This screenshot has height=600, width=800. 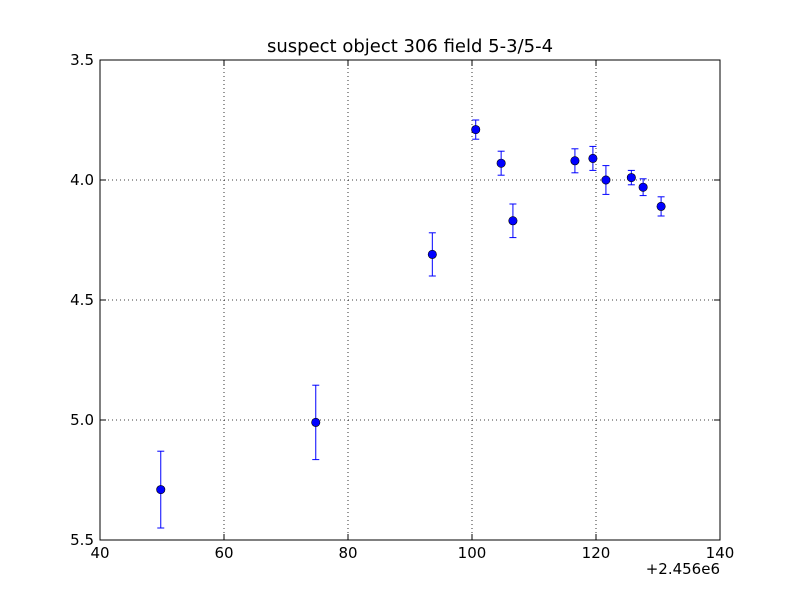 What do you see at coordinates (99, 553) in the screenshot?
I see `x-tick-label: 40` at bounding box center [99, 553].